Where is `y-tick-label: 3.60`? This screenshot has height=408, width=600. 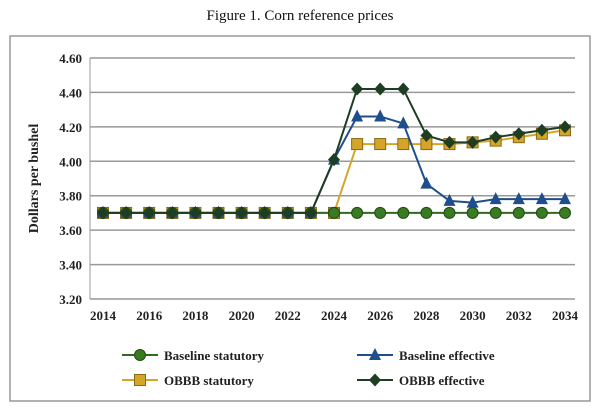 y-tick-label: 3.60 is located at coordinates (70, 230).